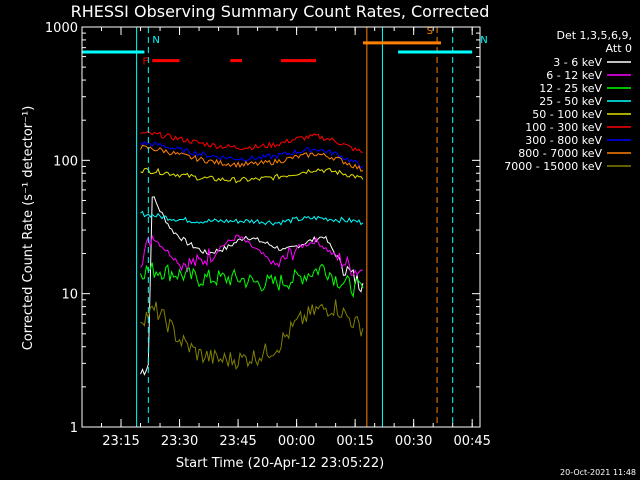 Image resolution: width=640 pixels, height=480 pixels. What do you see at coordinates (252, 218) in the screenshot?
I see `series-25-50-kev` at bounding box center [252, 218].